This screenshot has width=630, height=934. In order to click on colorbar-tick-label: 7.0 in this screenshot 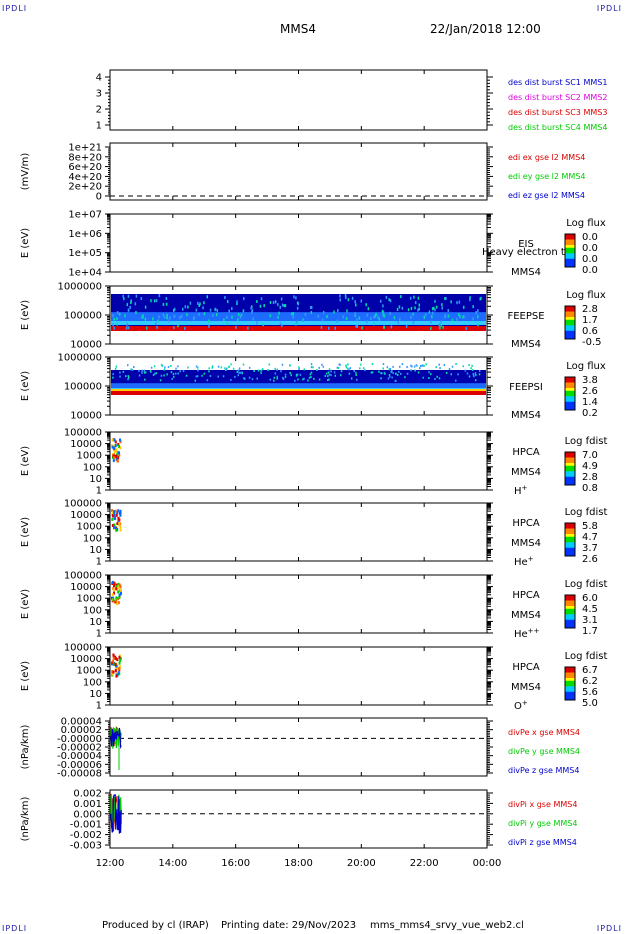, I will do `click(590, 455)`.